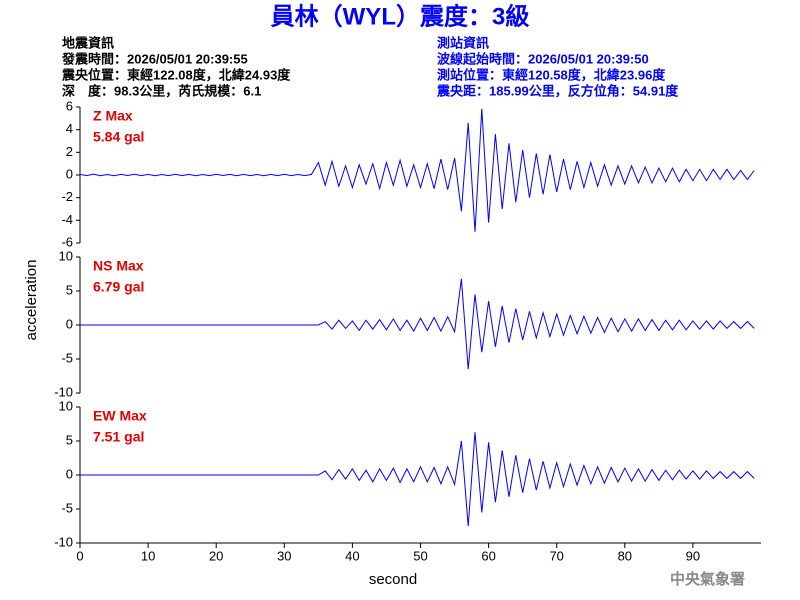 This screenshot has width=800, height=600. Describe the element at coordinates (551, 74) in the screenshot. I see `info-line: 測站位置：東經120.58度，北緯23.96度` at that location.